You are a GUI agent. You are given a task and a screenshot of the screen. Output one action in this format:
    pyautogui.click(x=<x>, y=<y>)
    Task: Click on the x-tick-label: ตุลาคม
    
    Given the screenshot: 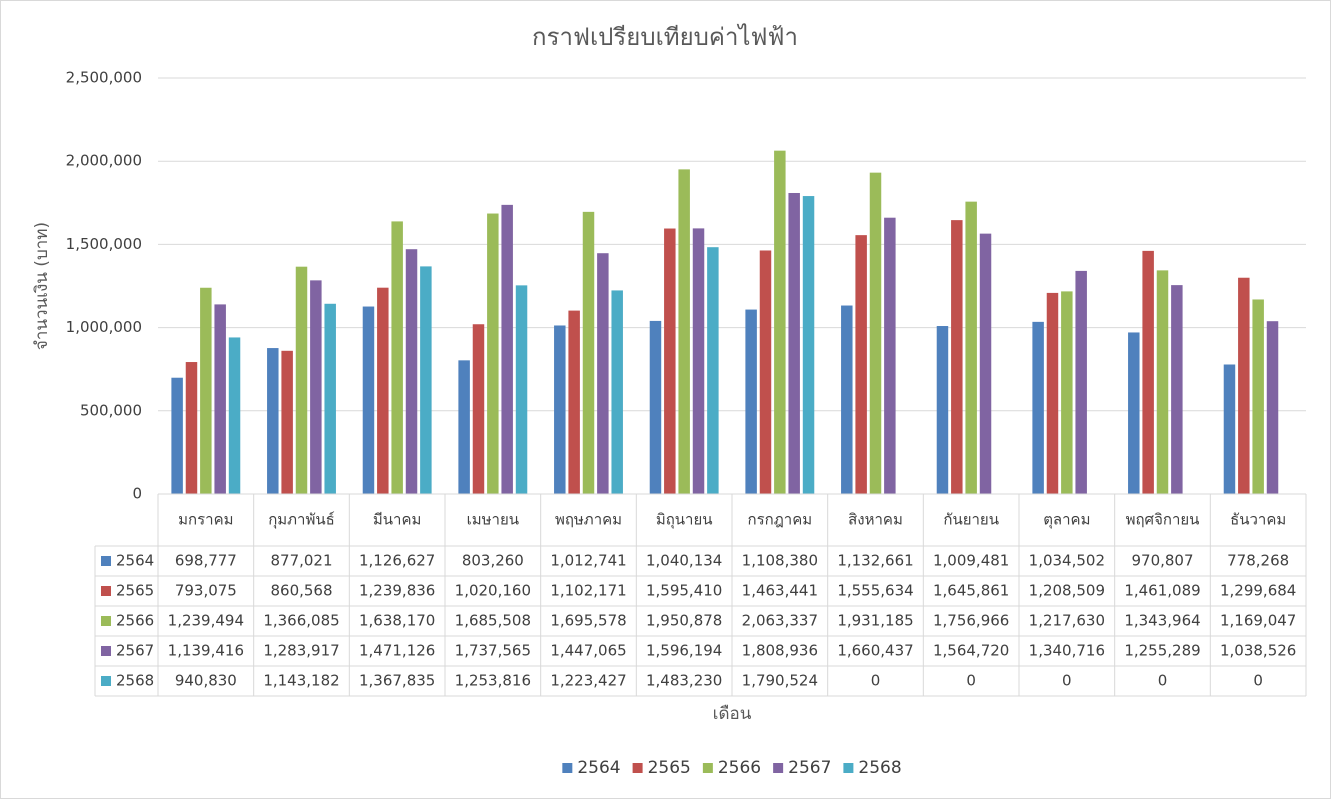 What is the action you would take?
    pyautogui.click(x=1066, y=520)
    